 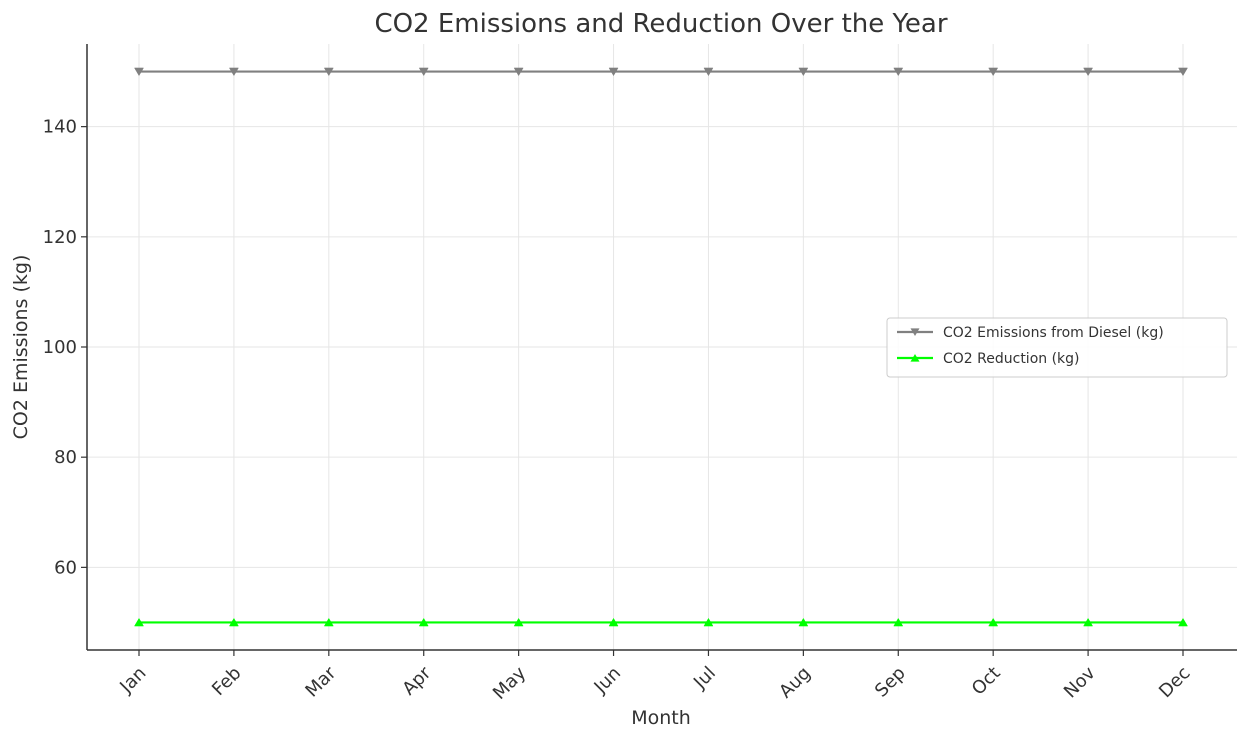 I want to click on y-tick-label: 60, so click(x=65, y=567).